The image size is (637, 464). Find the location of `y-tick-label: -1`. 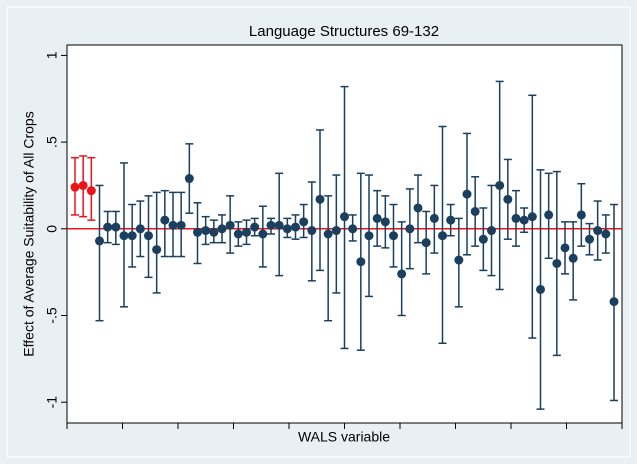

y-tick-label: -1 is located at coordinates (52, 402).